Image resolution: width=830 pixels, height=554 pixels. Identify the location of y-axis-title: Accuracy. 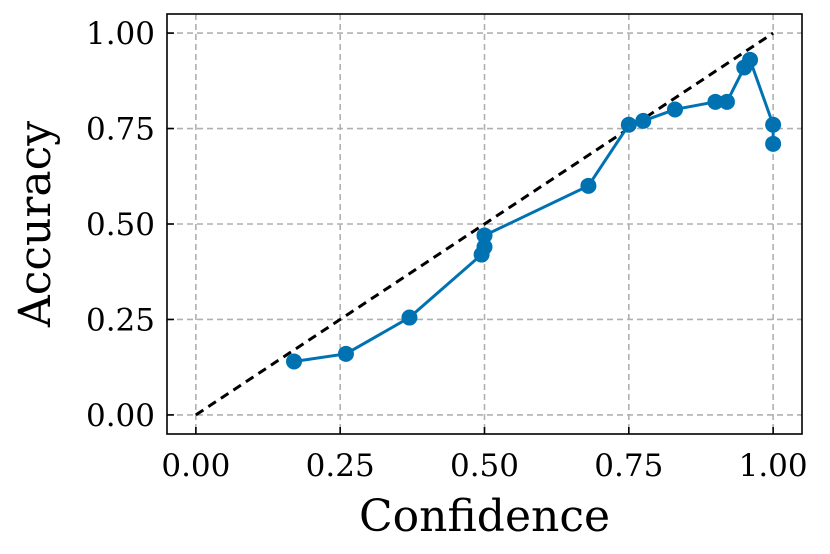
(35, 224).